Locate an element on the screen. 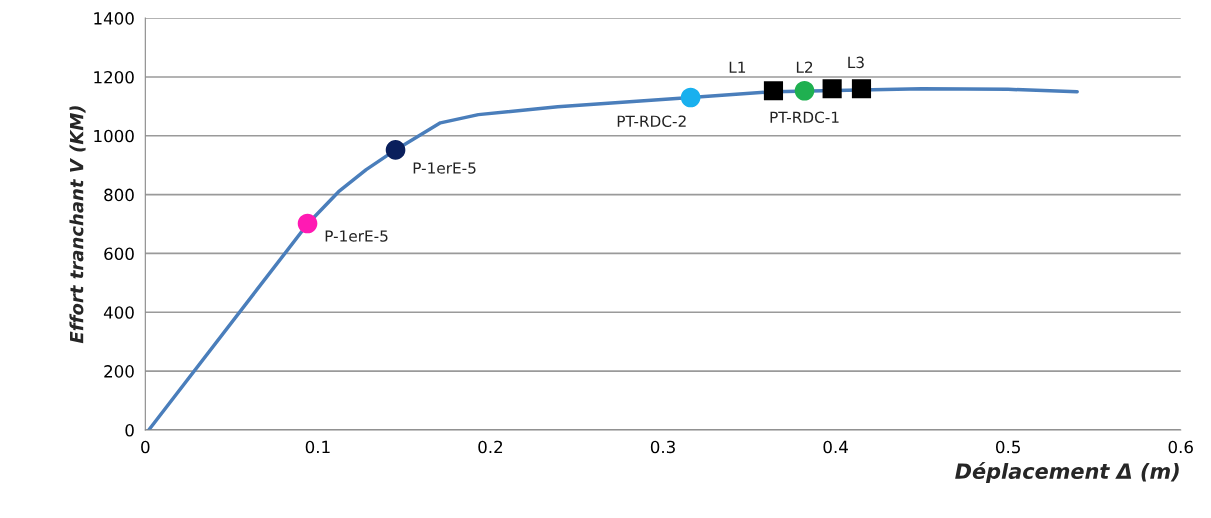 This screenshot has height=518, width=1211. x-tick-label: 0.4 is located at coordinates (835, 447).